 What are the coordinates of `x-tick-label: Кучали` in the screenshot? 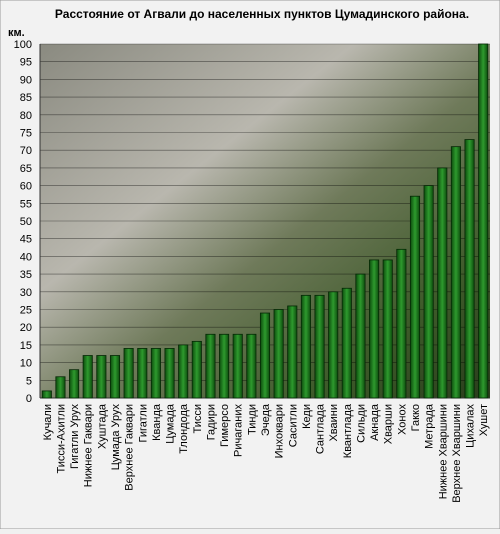 It's located at (48, 422).